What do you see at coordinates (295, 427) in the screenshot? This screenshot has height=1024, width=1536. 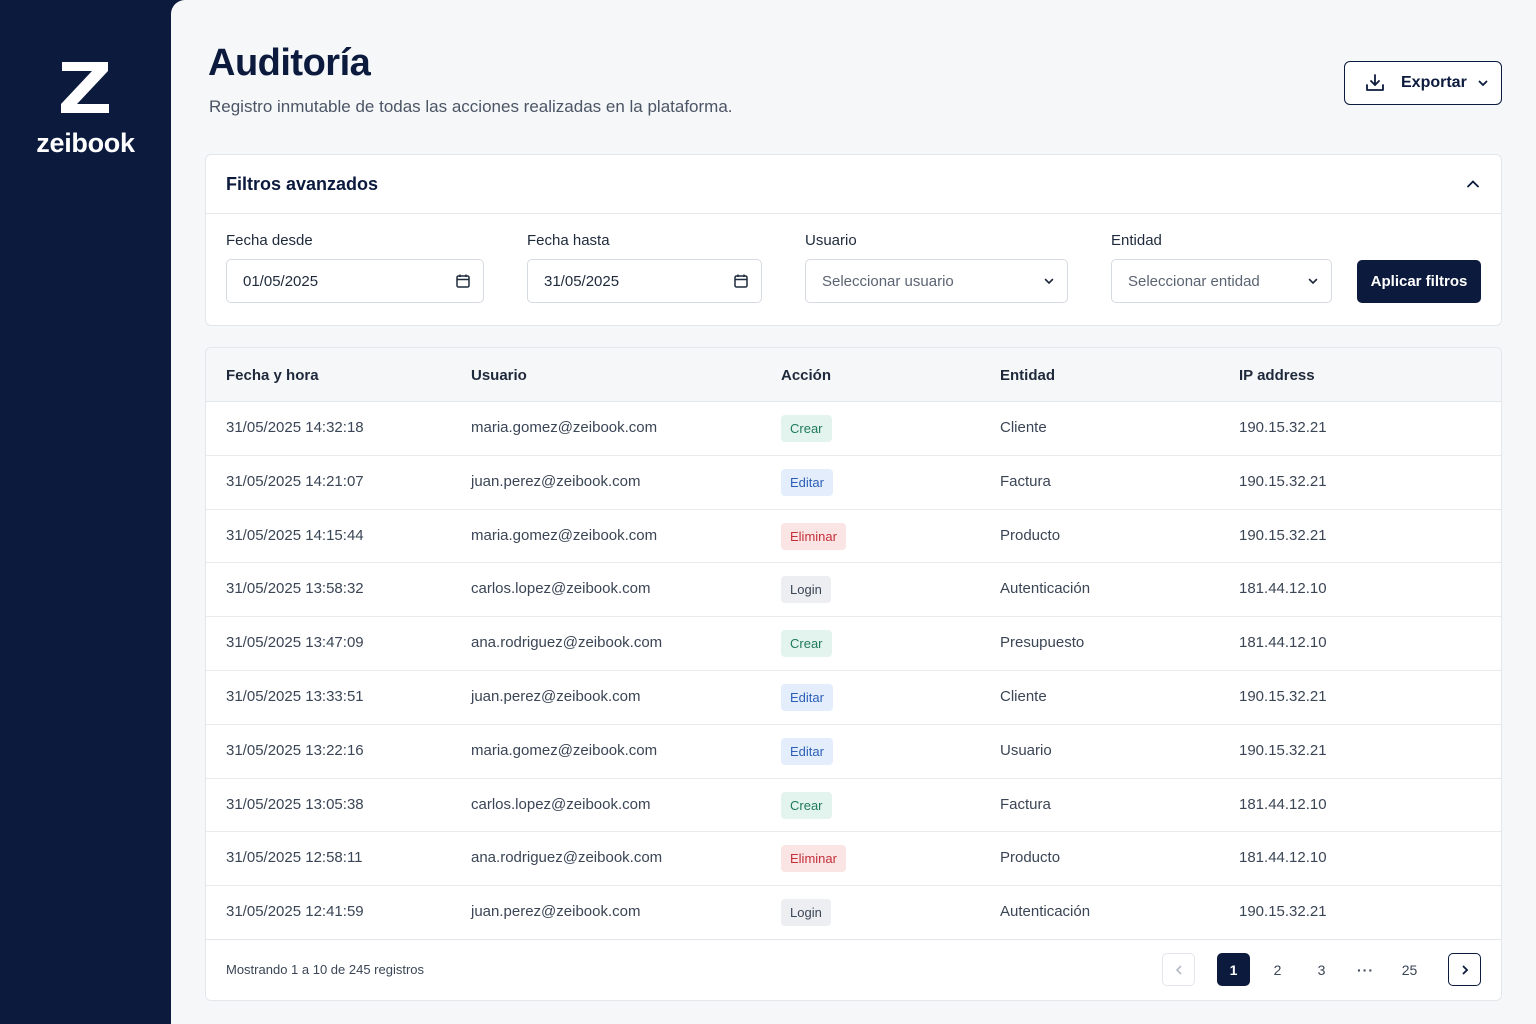 I see `row-datetime: 31/05/2025 14:32:18` at bounding box center [295, 427].